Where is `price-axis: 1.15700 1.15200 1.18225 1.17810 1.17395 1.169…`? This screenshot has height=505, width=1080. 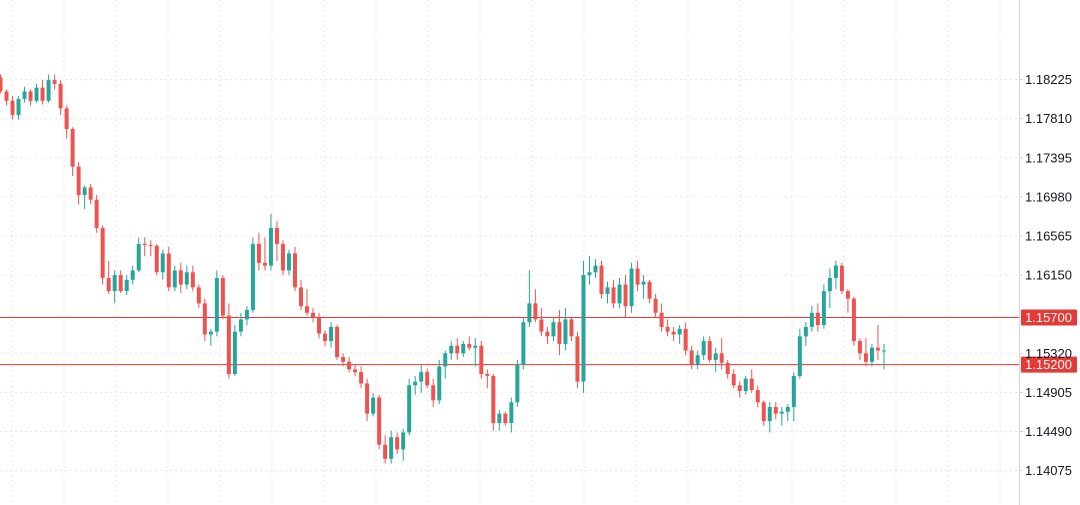 price-axis: 1.15700 1.15200 1.18225 1.17810 1.17395 1.169… is located at coordinates (1048, 252).